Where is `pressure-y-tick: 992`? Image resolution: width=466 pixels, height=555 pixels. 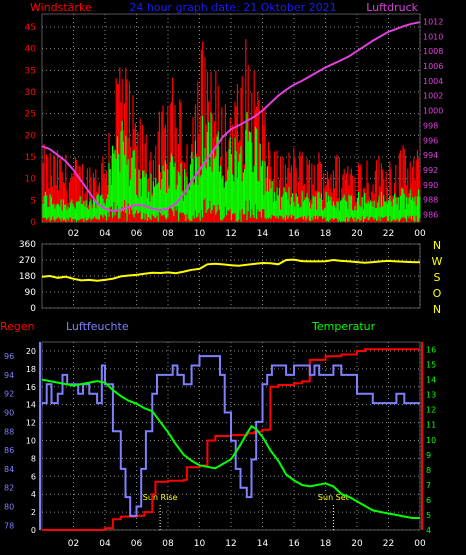 pressure-y-tick: 992 is located at coordinates (430, 170).